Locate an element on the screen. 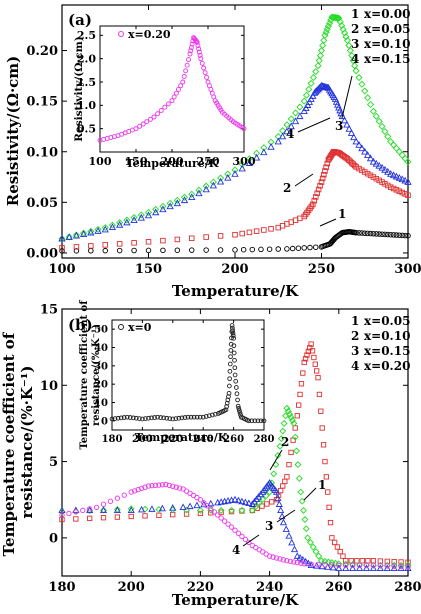 This screenshot has width=421, height=614. legend-num: 3 is located at coordinates (355, 44).